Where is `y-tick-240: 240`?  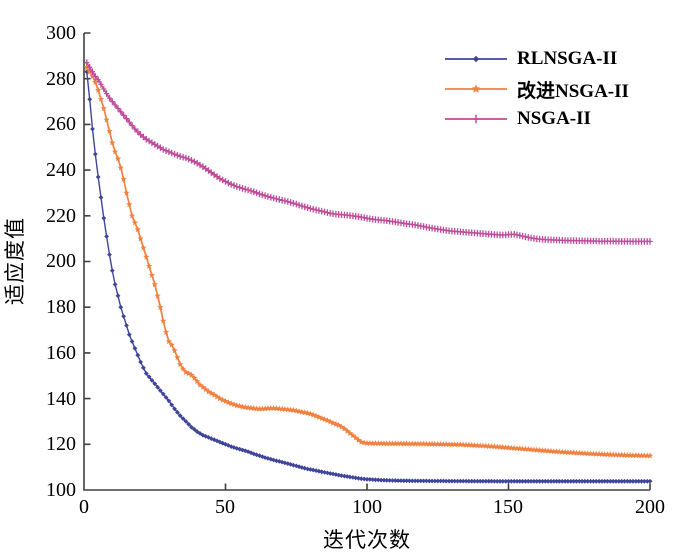
y-tick-240: 240 is located at coordinates (61, 170).